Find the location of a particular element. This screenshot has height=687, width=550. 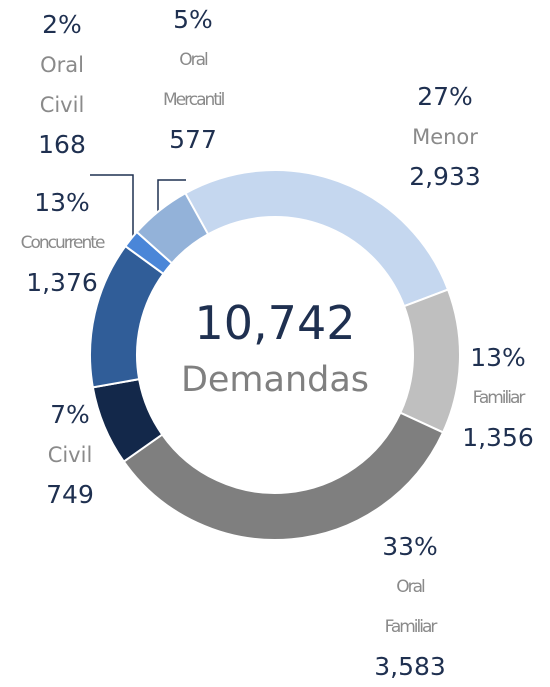

slice-label: 2% Oral Civil 168 is located at coordinates (62, 85).